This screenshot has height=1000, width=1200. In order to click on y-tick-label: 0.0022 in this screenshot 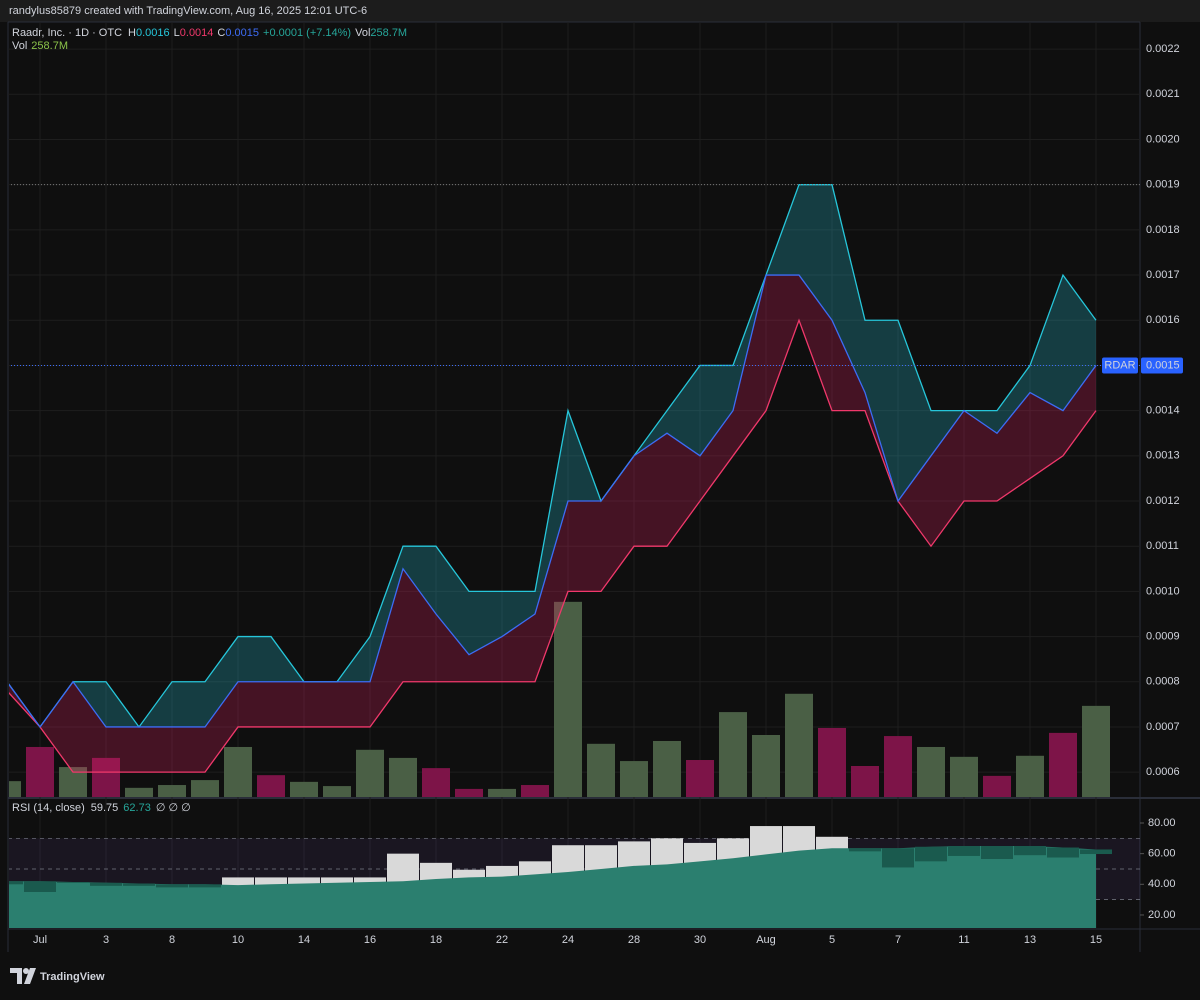, I will do `click(1163, 49)`.